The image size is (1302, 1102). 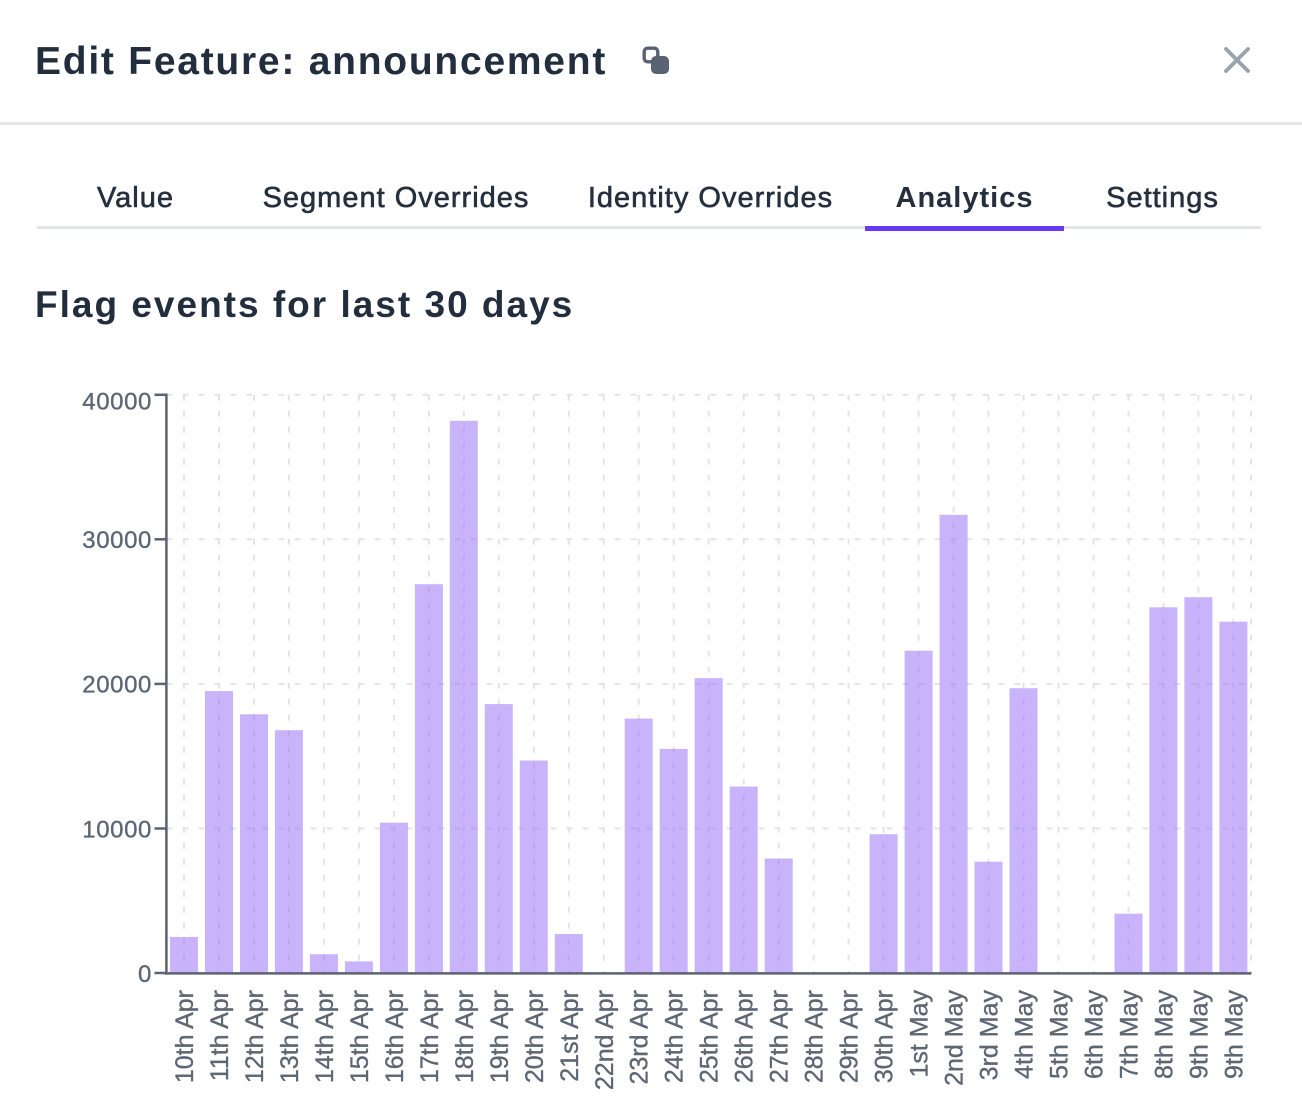 I want to click on svg-text: 7th May, so click(x=1130, y=1034).